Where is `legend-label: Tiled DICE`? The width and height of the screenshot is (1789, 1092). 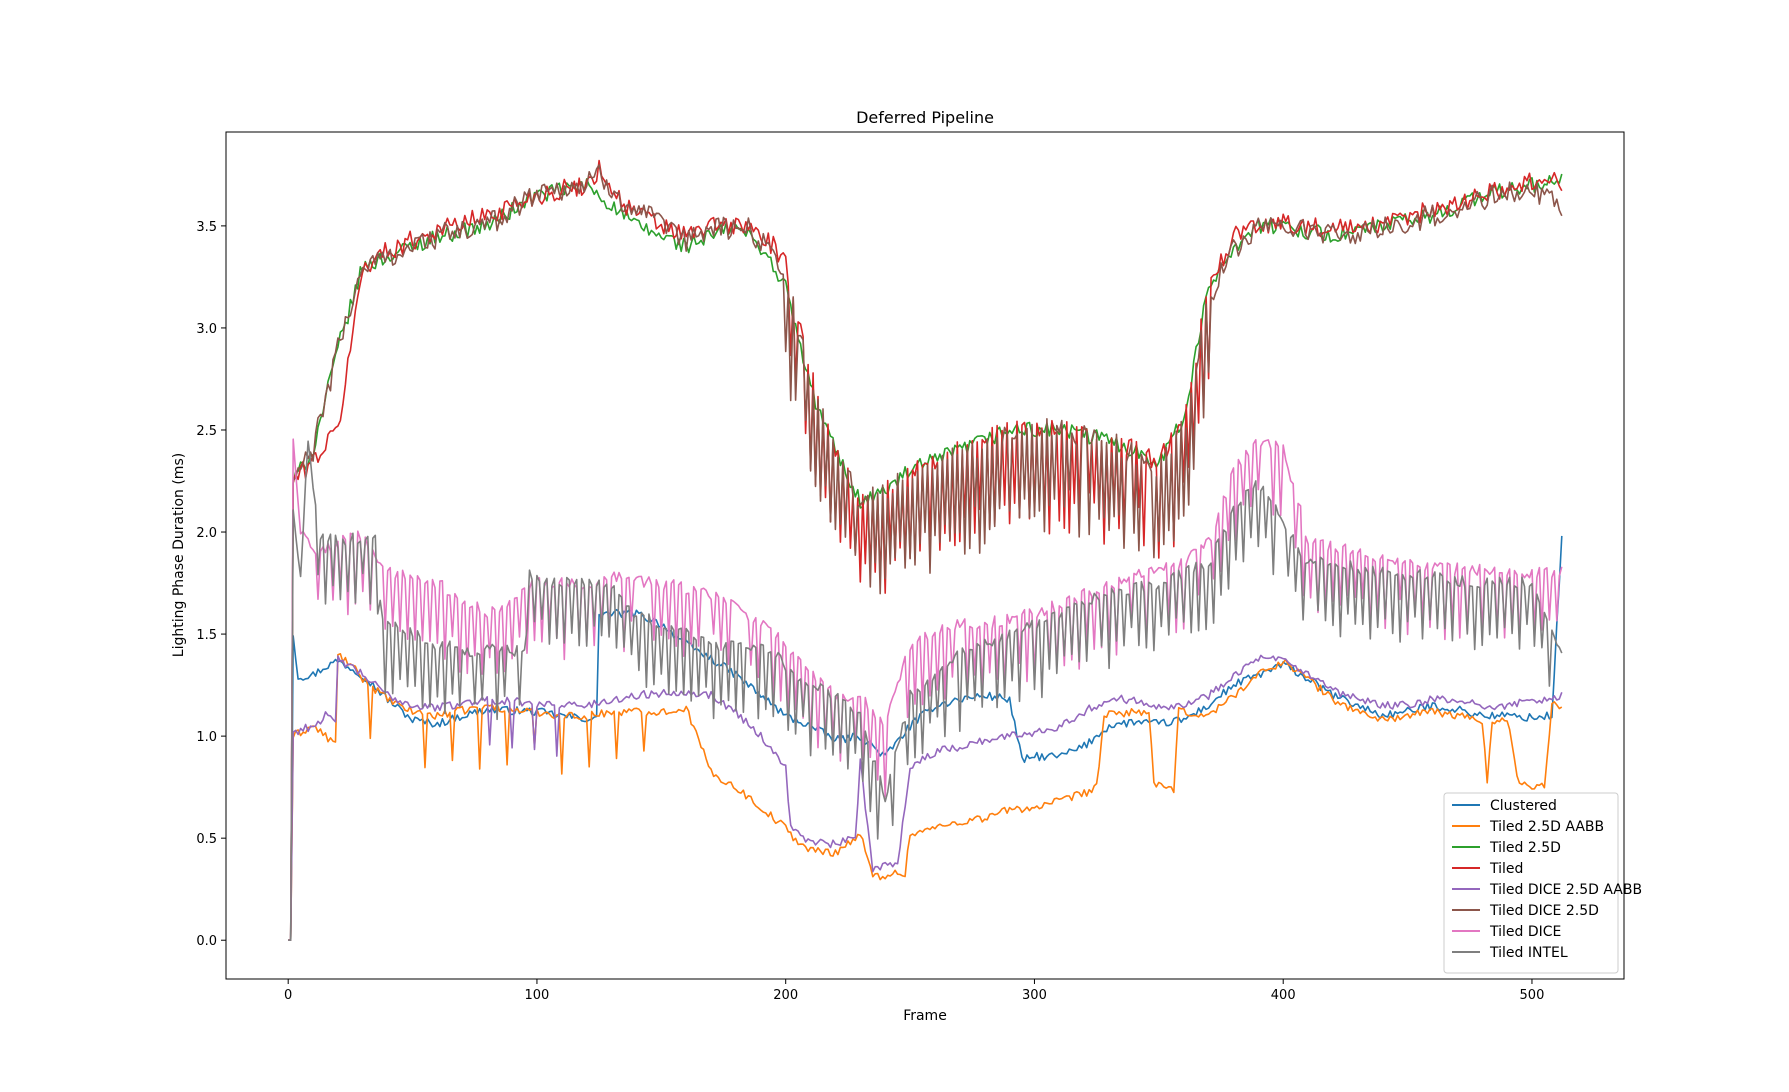
legend-label: Tiled DICE is located at coordinates (1525, 932).